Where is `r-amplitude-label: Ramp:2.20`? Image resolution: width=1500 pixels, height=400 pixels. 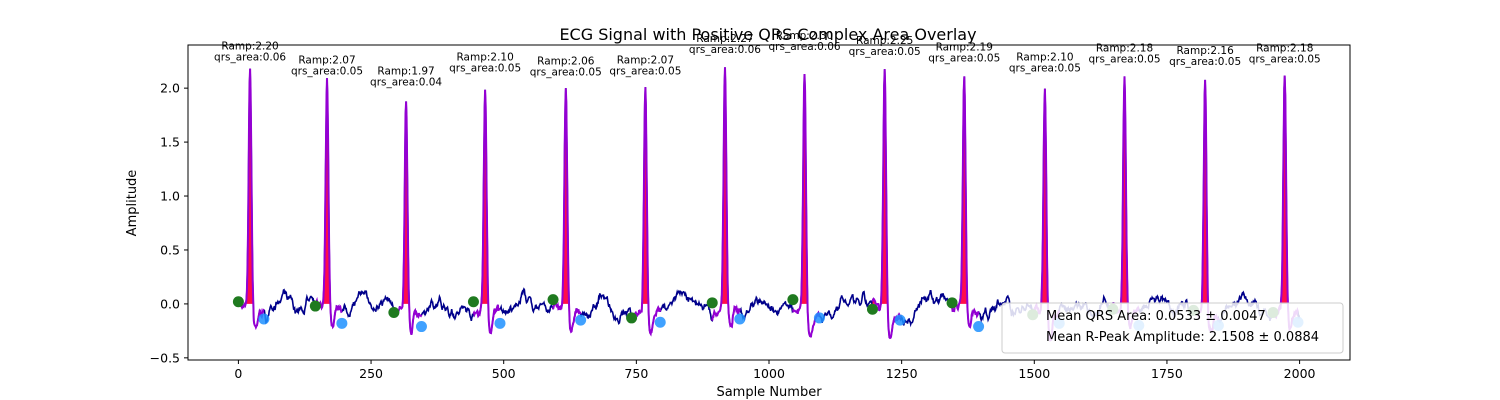
r-amplitude-label: Ramp:2.20 is located at coordinates (249, 47).